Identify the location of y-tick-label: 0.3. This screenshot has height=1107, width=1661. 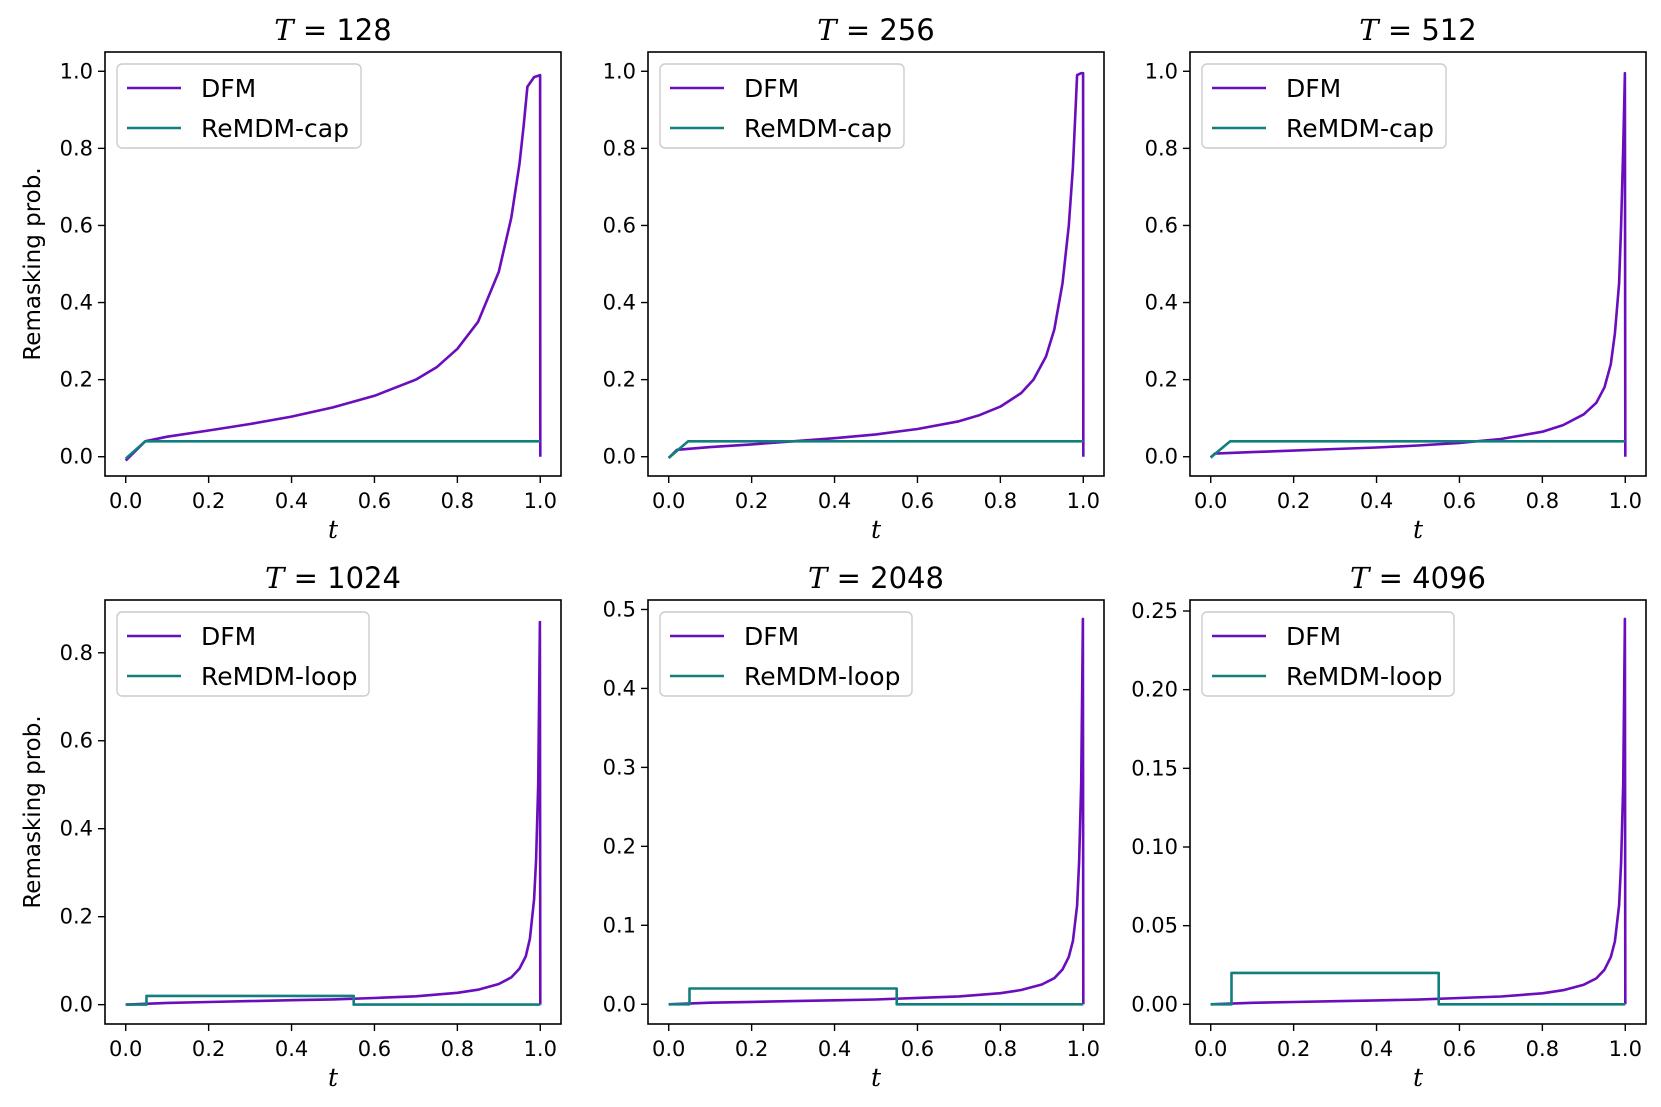
(619, 767).